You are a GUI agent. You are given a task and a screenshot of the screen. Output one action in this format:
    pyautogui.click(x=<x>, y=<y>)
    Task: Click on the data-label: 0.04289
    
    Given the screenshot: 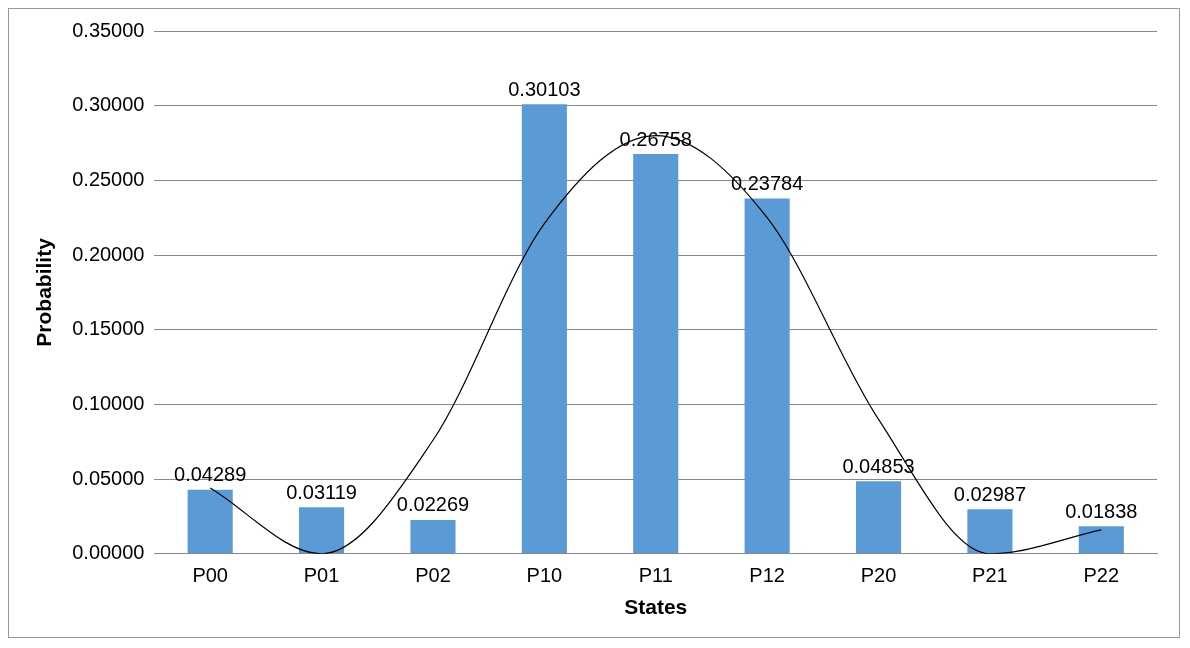 What is the action you would take?
    pyautogui.click(x=210, y=474)
    